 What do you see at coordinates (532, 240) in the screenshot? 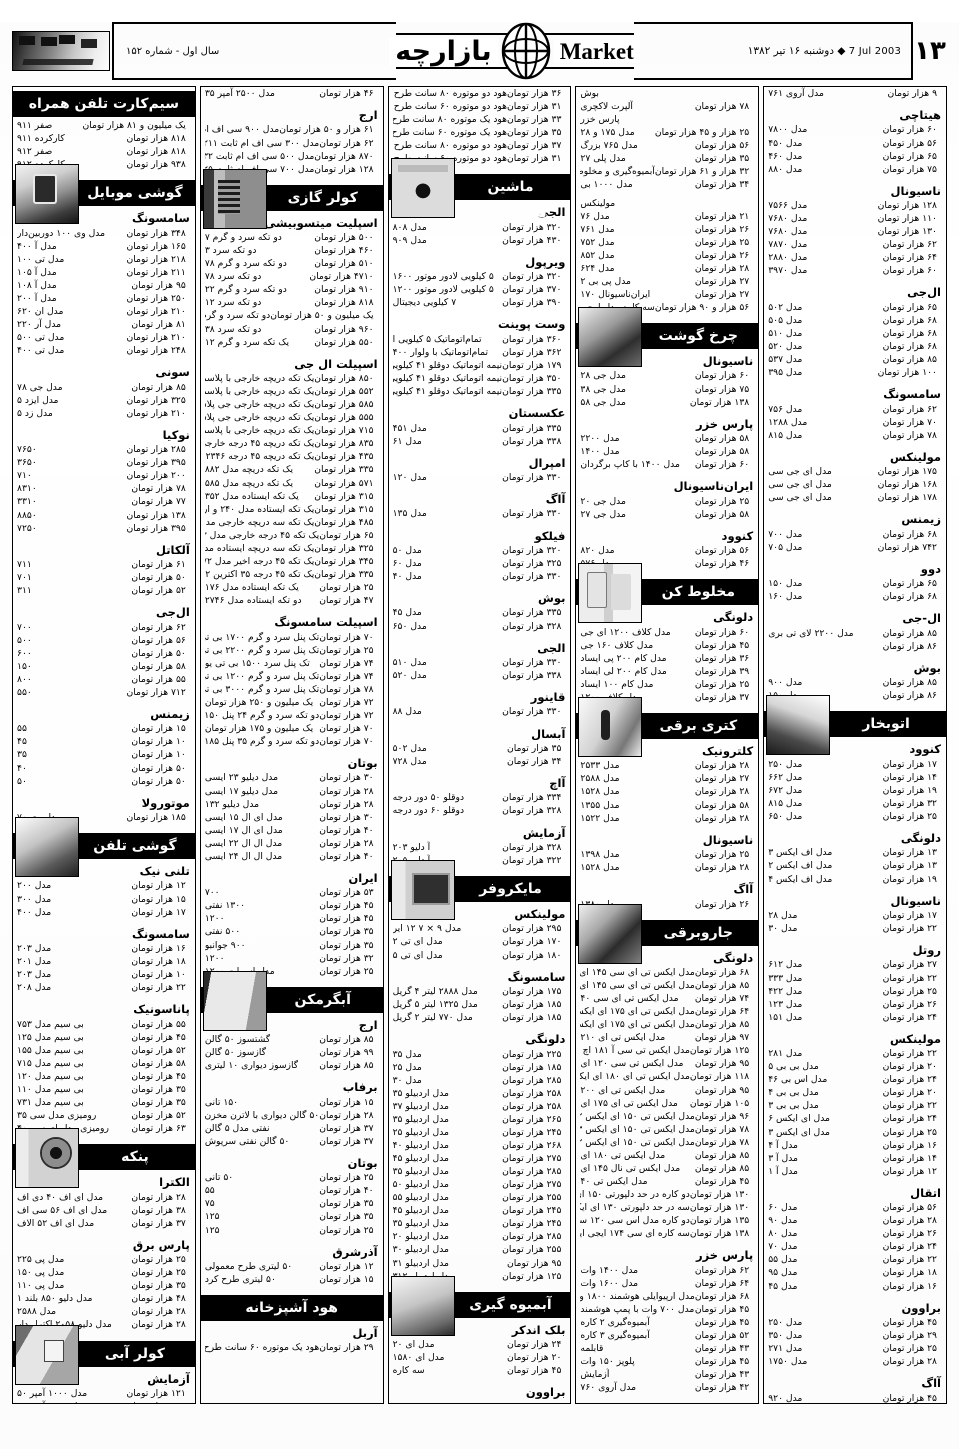
I see `item-price: ۴۳۰ هزار تومان` at bounding box center [532, 240].